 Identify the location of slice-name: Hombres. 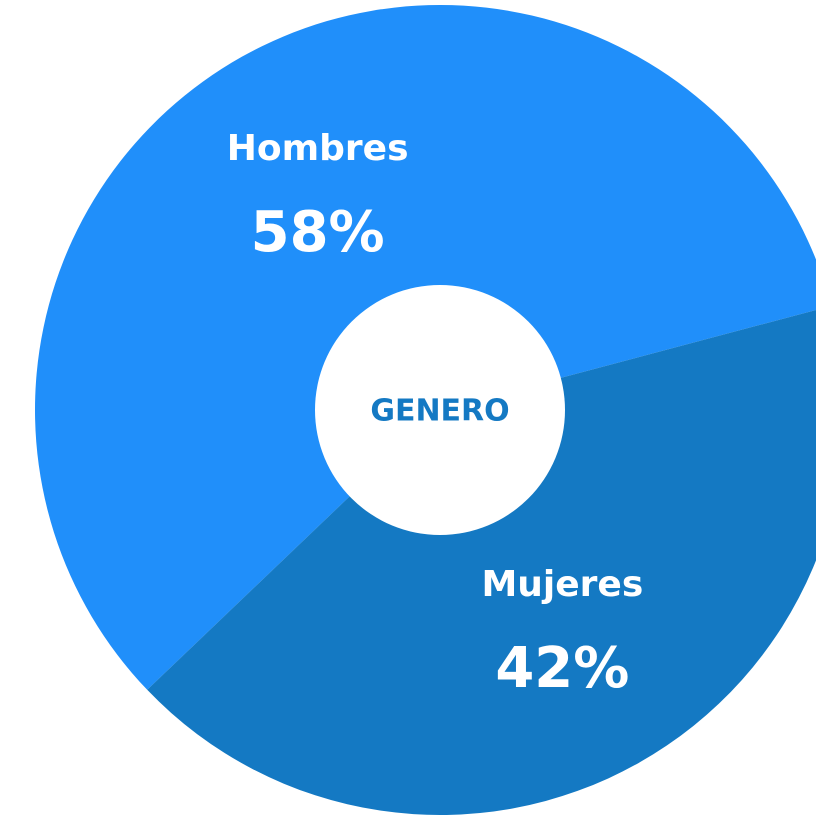
(318, 148).